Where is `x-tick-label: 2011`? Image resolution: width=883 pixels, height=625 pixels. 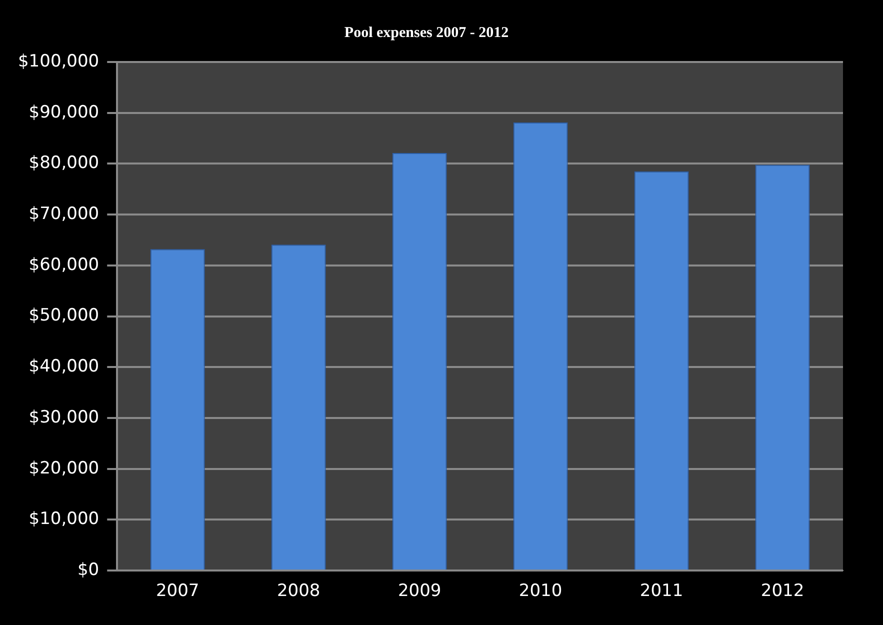
x-tick-label: 2011 is located at coordinates (662, 591).